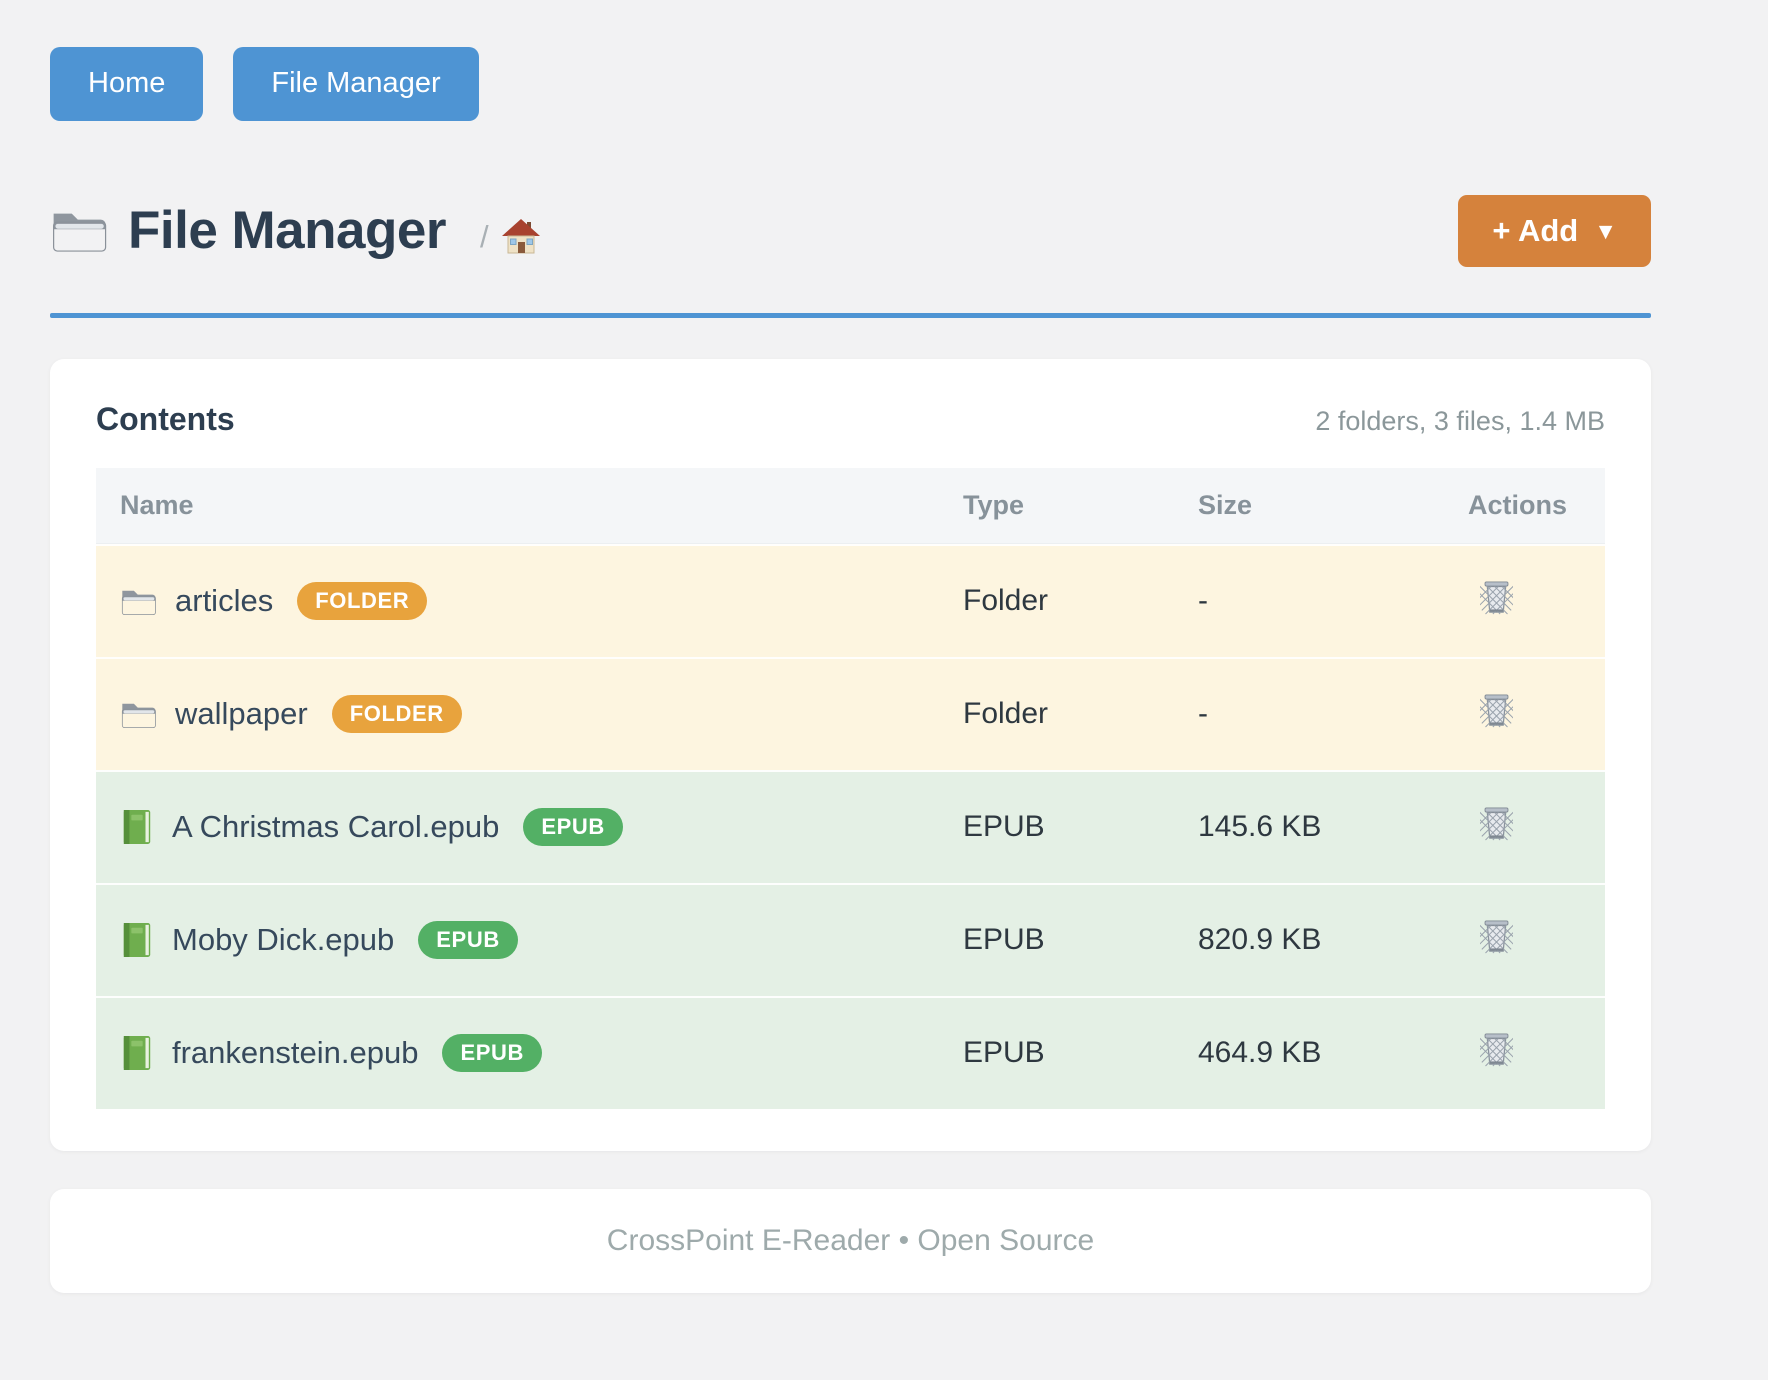 Image resolution: width=1768 pixels, height=1380 pixels. What do you see at coordinates (994, 504) in the screenshot?
I see `column-header-type: Type` at bounding box center [994, 504].